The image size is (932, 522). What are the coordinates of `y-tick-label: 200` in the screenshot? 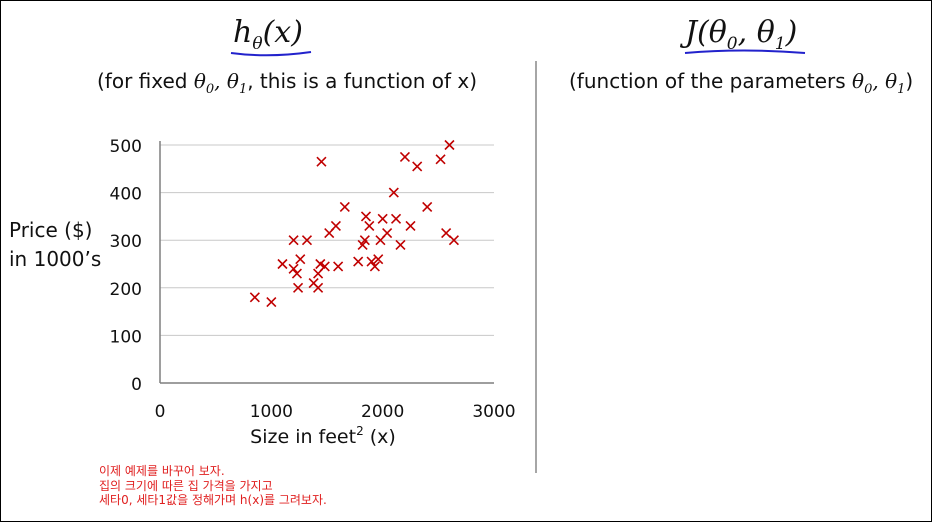 It's located at (126, 290).